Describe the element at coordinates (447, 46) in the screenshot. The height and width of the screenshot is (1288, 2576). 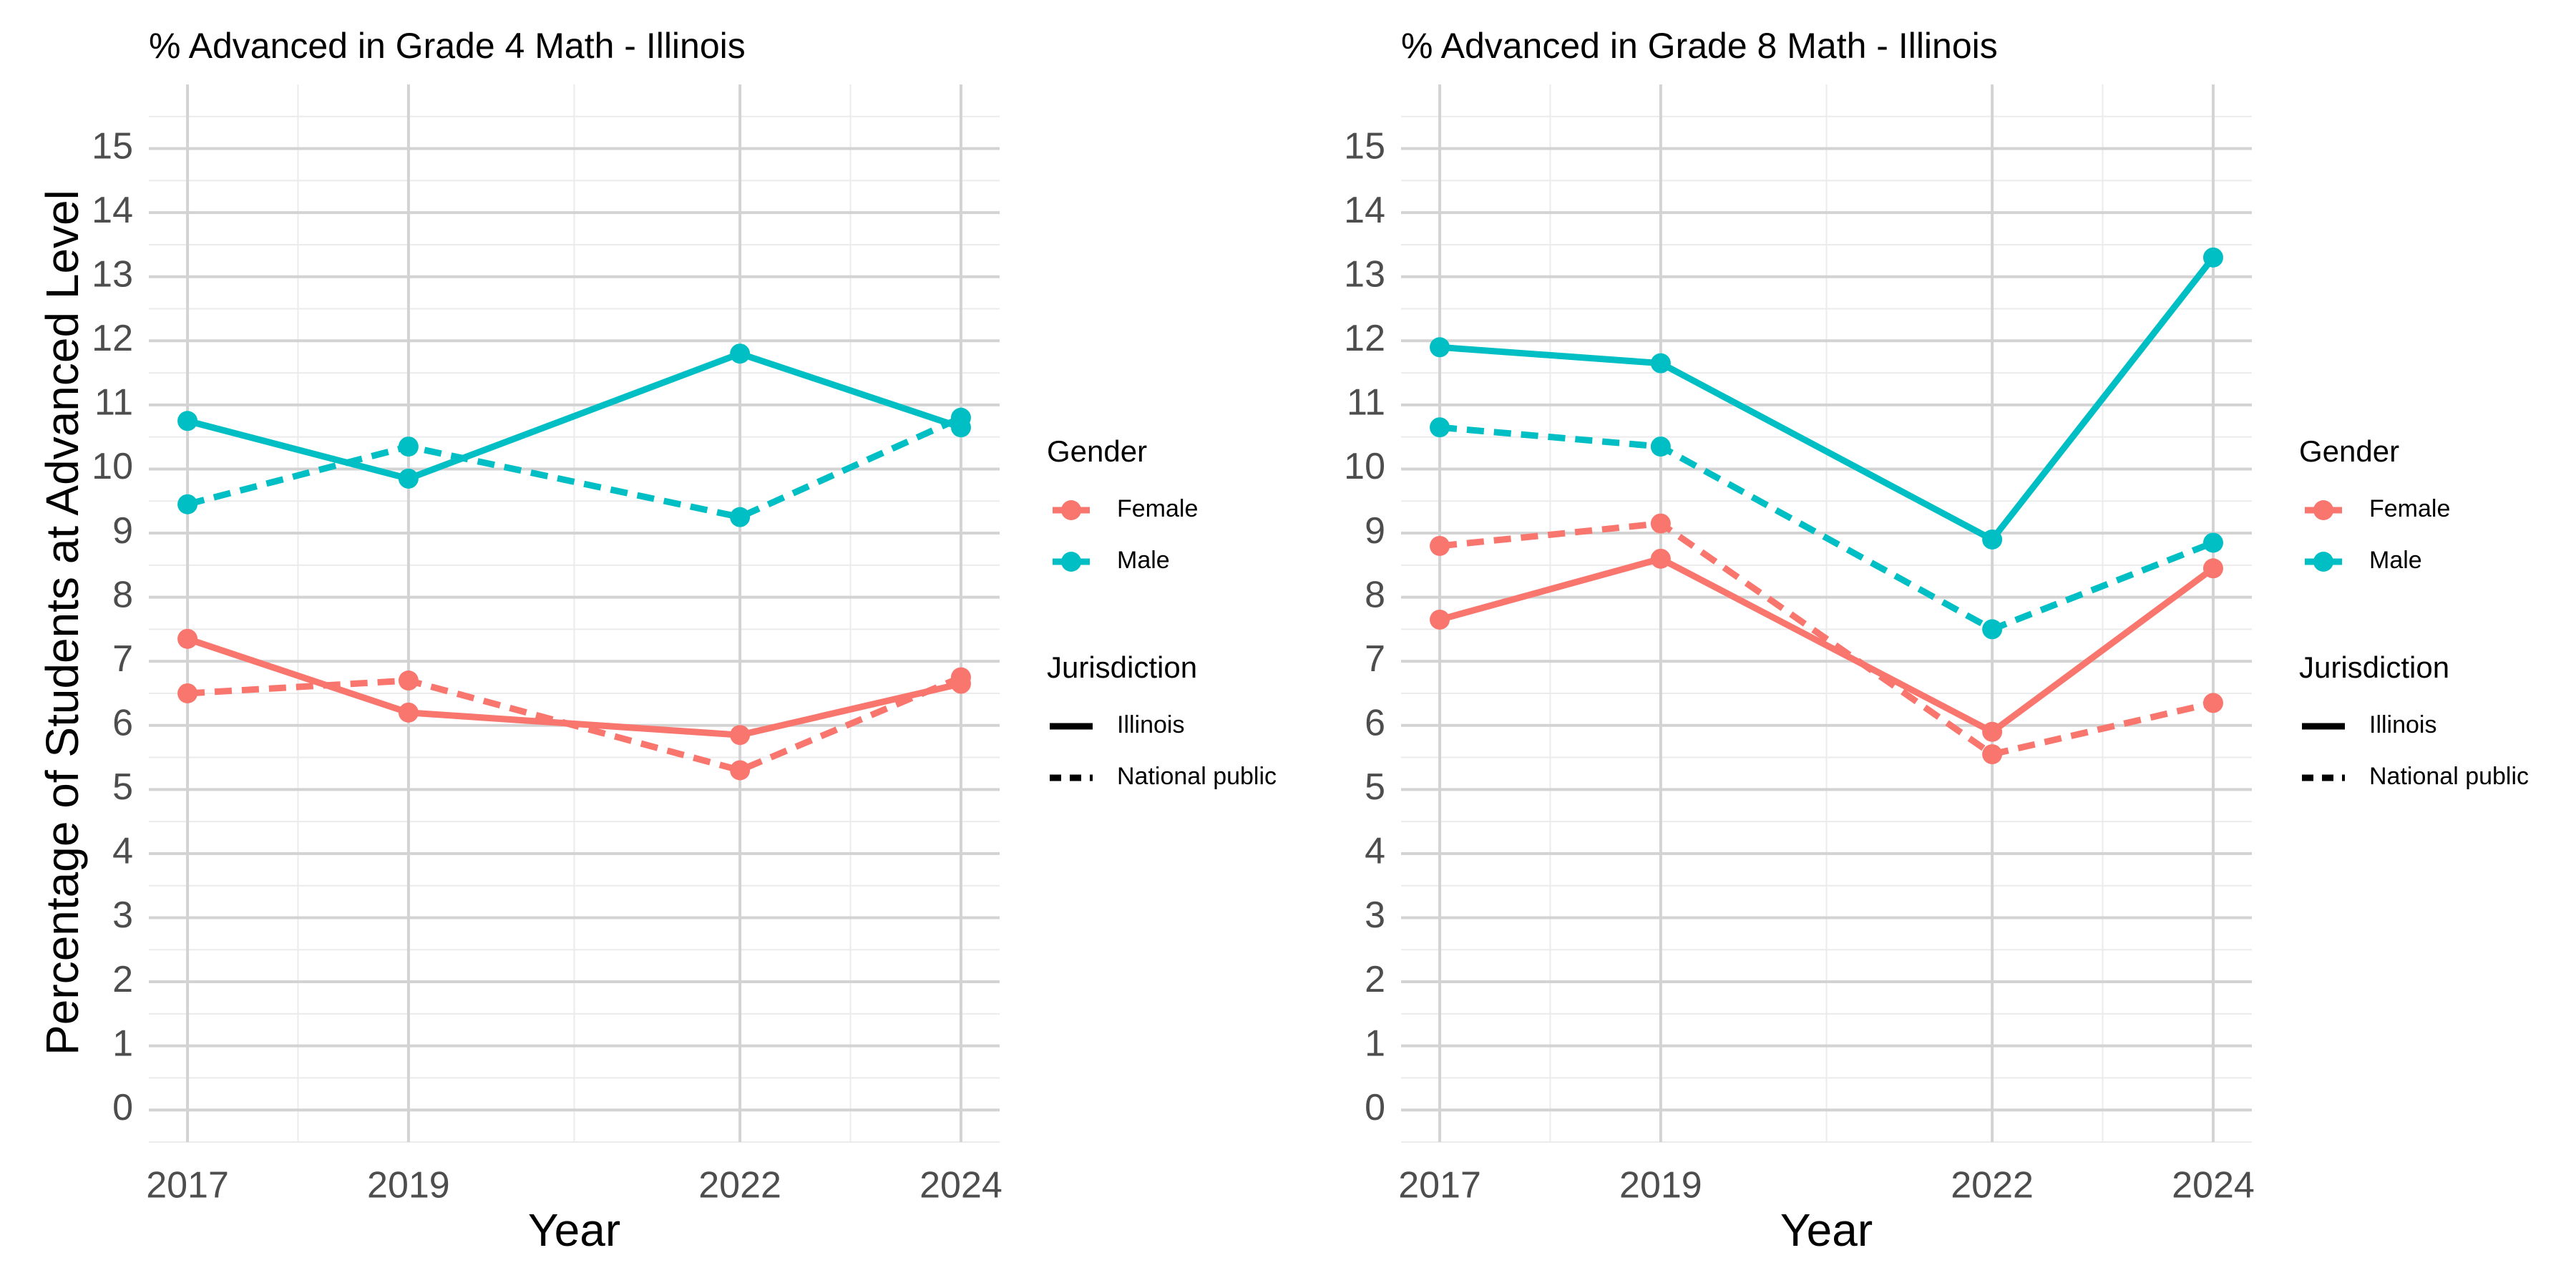
I see `chart-title: % Advanced in Grade 4 Math - Illinois` at that location.